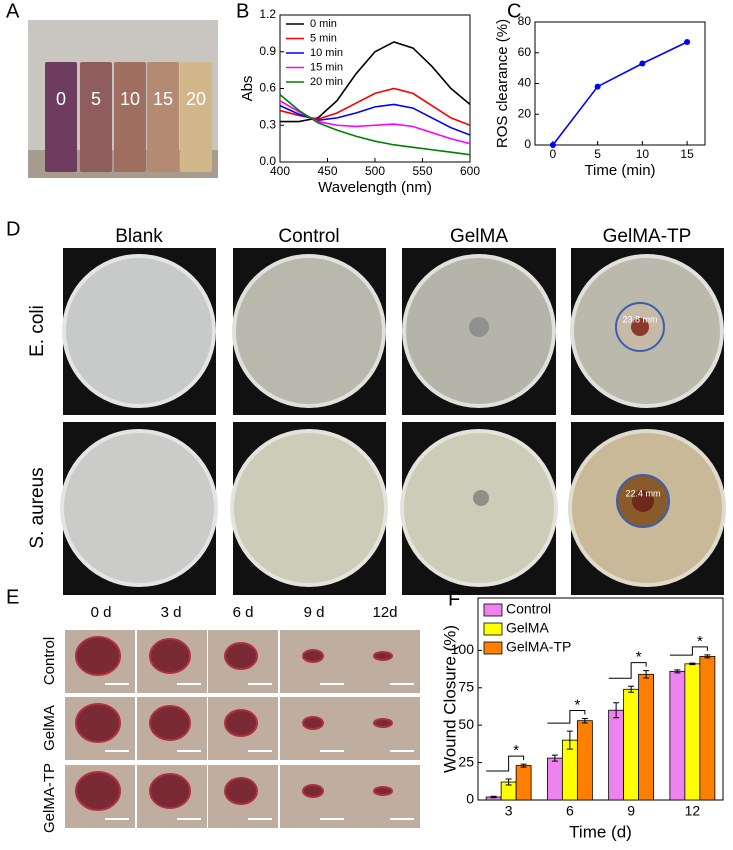  What do you see at coordinates (139, 236) in the screenshot?
I see `column-header: Blank` at bounding box center [139, 236].